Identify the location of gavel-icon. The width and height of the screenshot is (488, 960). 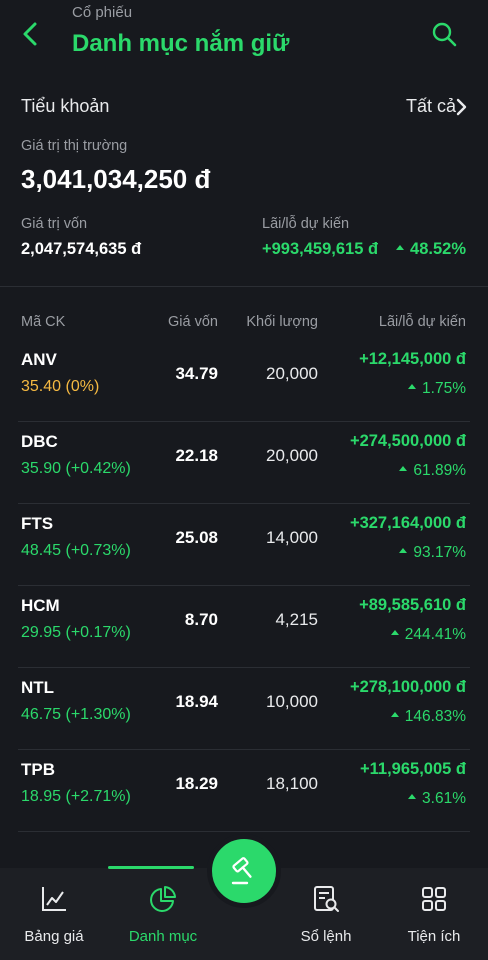
(241, 871).